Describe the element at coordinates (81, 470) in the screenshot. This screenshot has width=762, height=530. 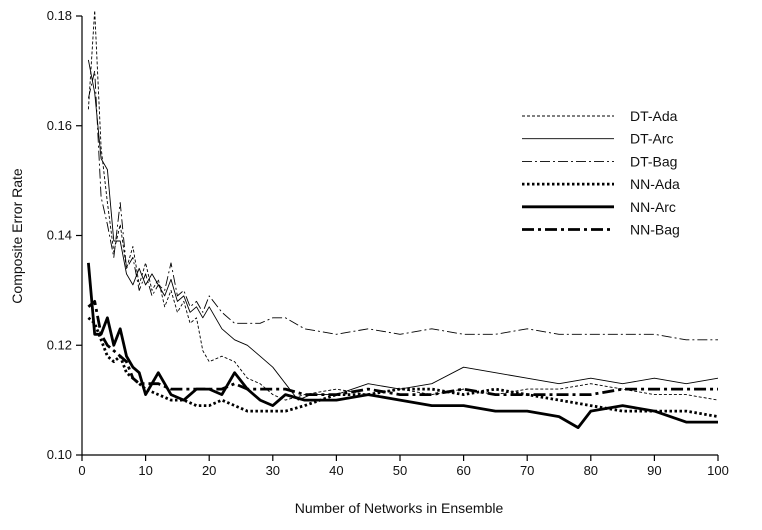
I see `x-tick-label: 0` at that location.